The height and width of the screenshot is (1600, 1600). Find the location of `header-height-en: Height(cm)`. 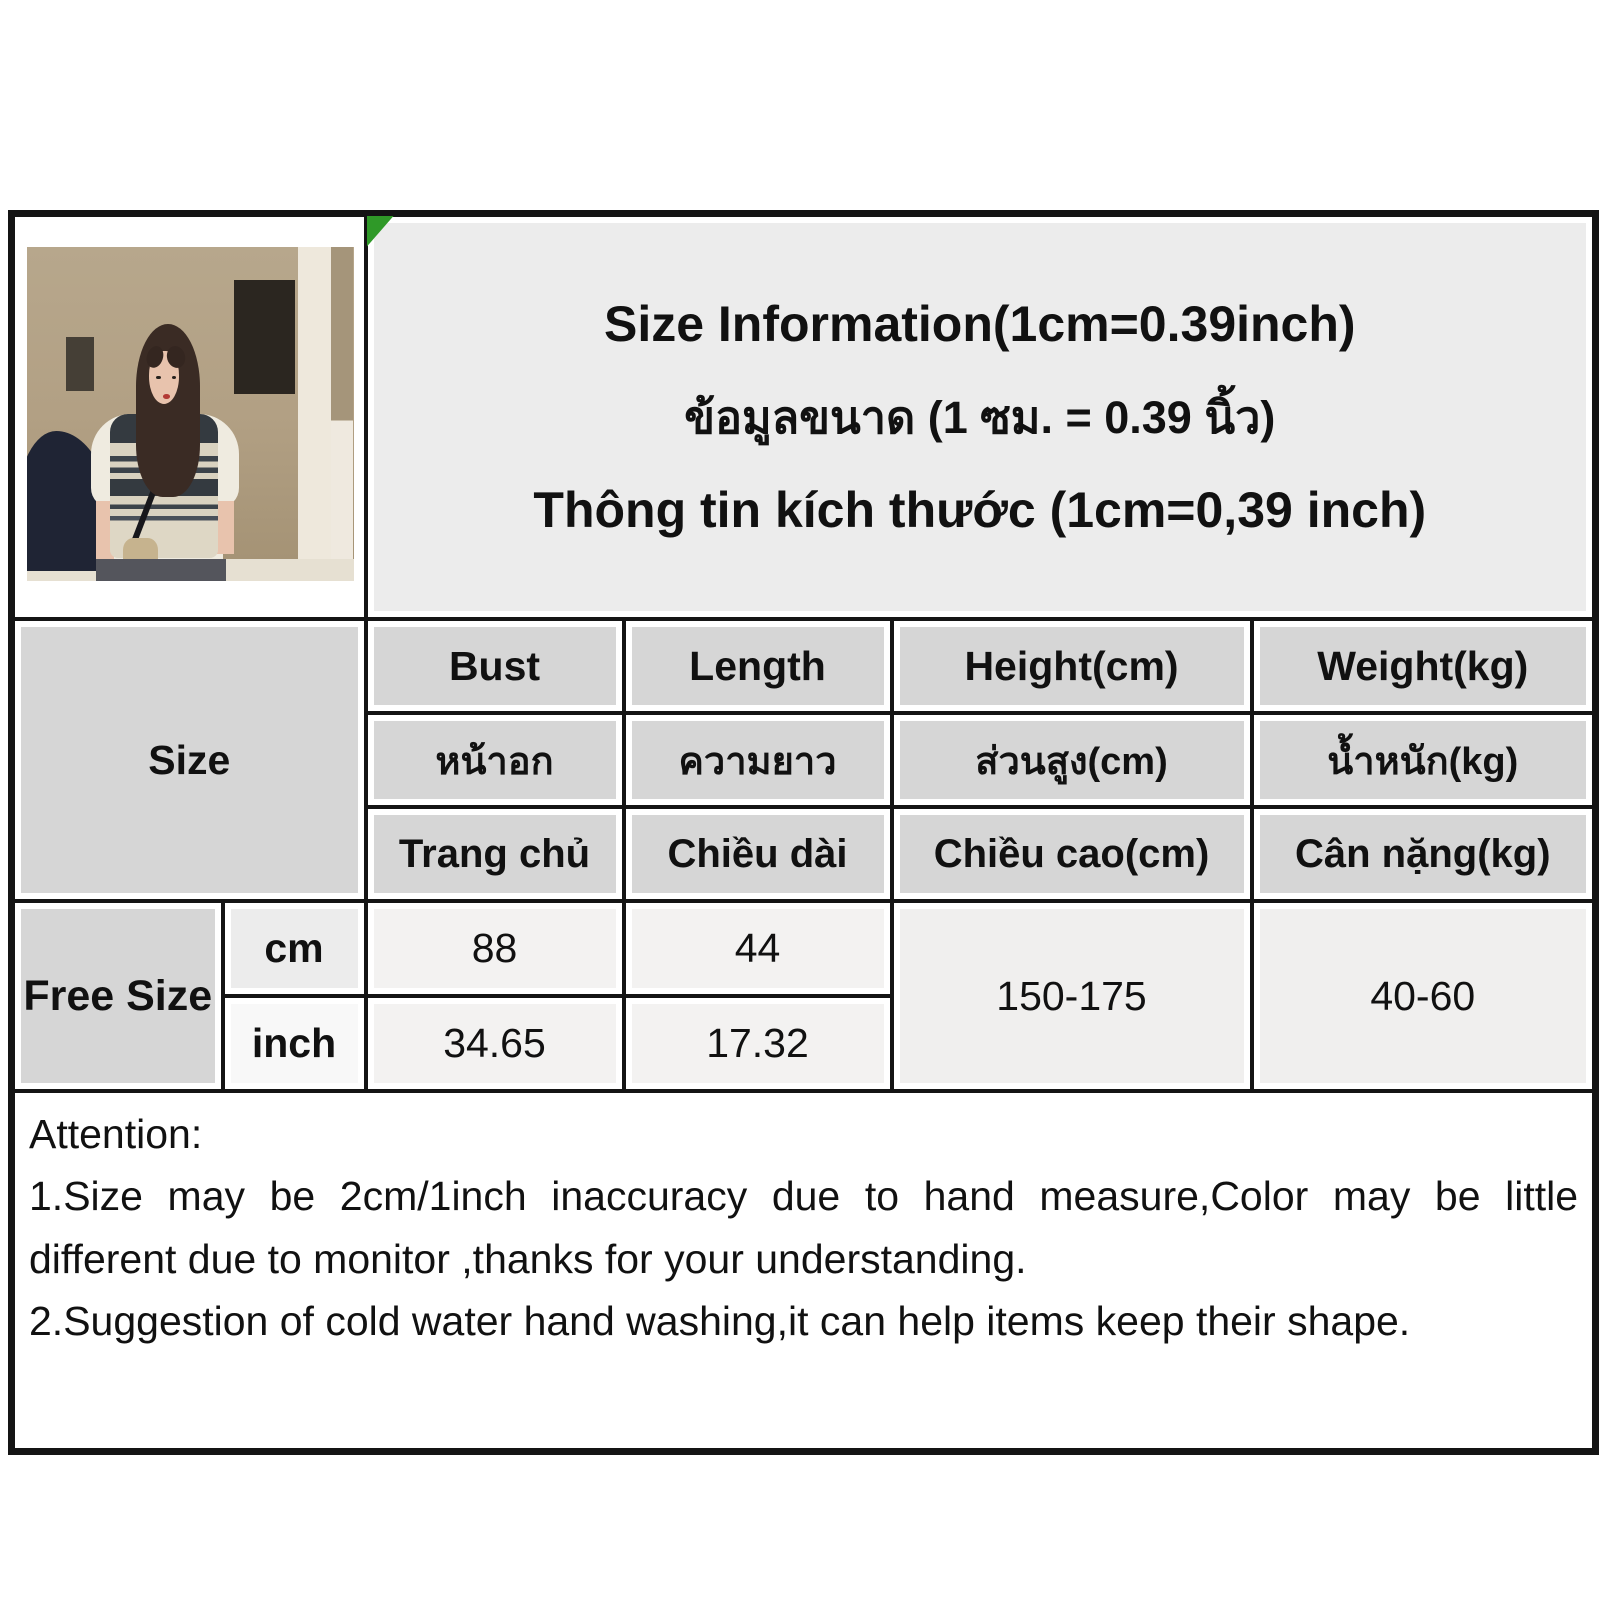

header-height-en: Height(cm) is located at coordinates (1071, 666).